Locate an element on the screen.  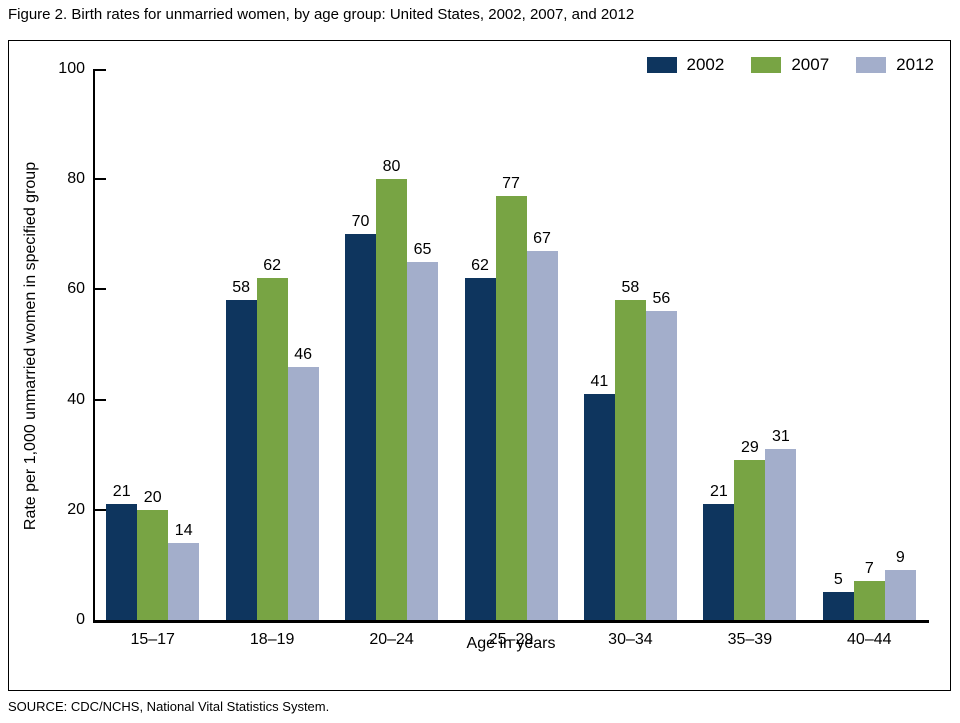
bar-value-2007-30–34: 58 is located at coordinates (630, 288).